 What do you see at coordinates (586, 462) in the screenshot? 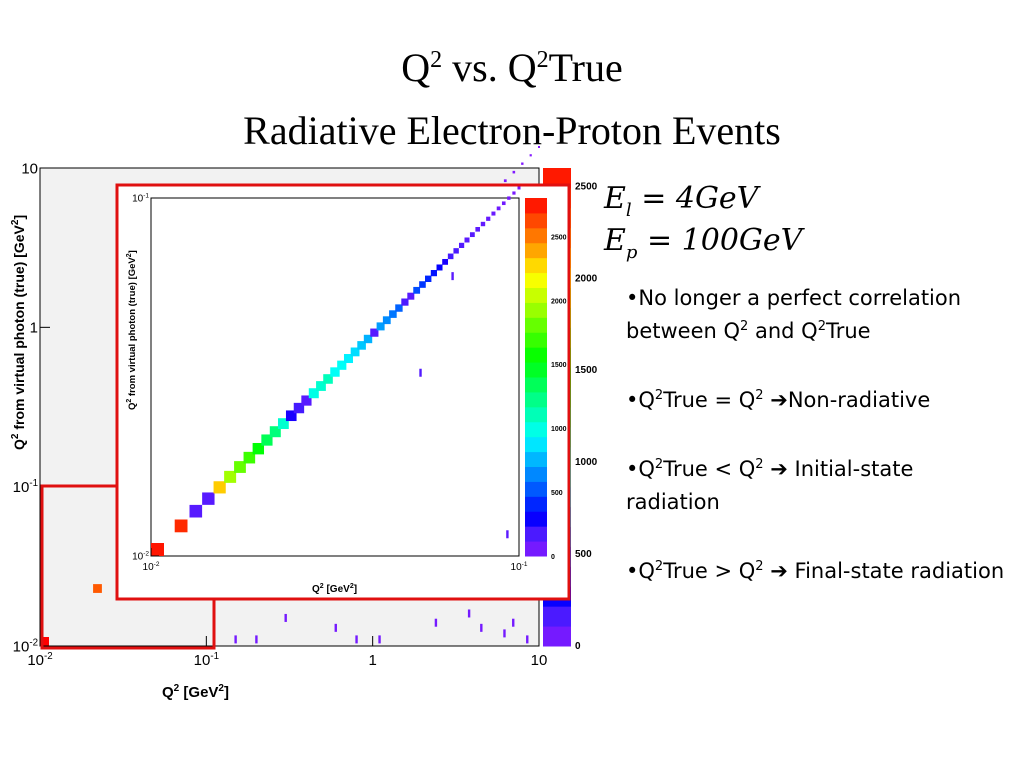
I see `color-scale-label: 1000` at bounding box center [586, 462].